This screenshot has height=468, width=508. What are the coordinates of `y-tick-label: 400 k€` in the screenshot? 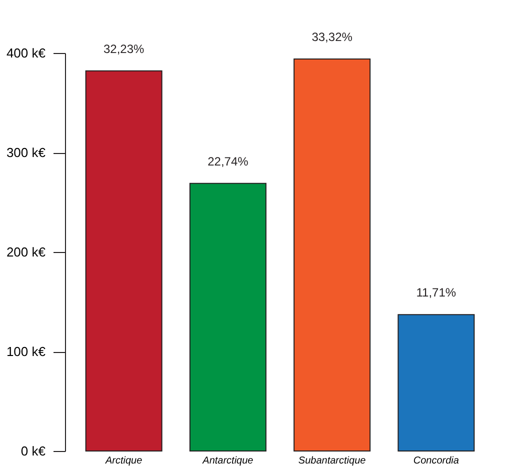 It's located at (26, 53).